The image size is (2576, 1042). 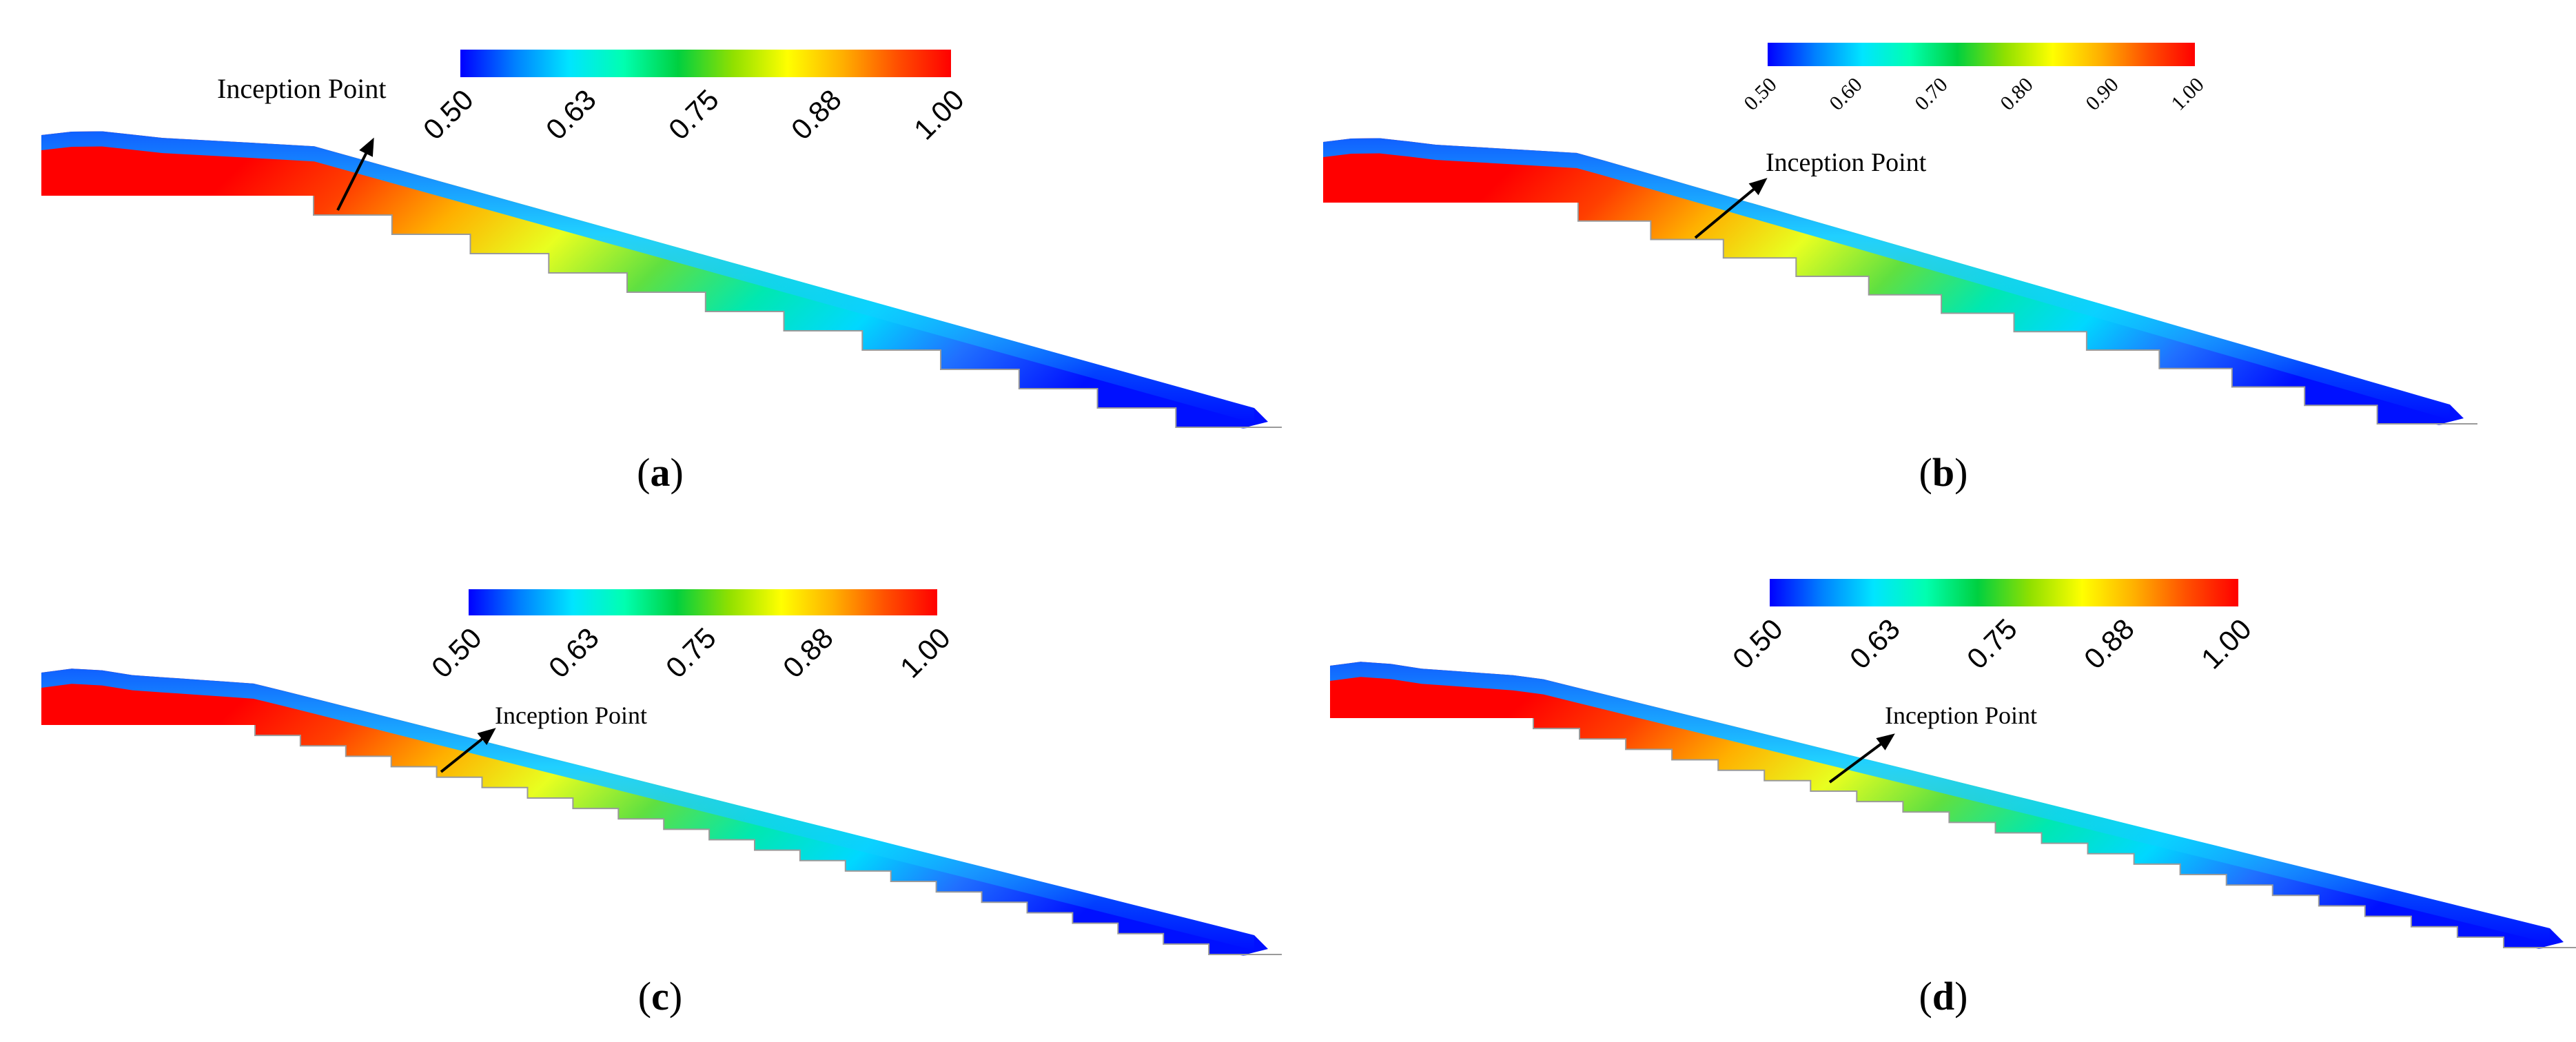 I want to click on panel-label: (b), so click(x=1943, y=473).